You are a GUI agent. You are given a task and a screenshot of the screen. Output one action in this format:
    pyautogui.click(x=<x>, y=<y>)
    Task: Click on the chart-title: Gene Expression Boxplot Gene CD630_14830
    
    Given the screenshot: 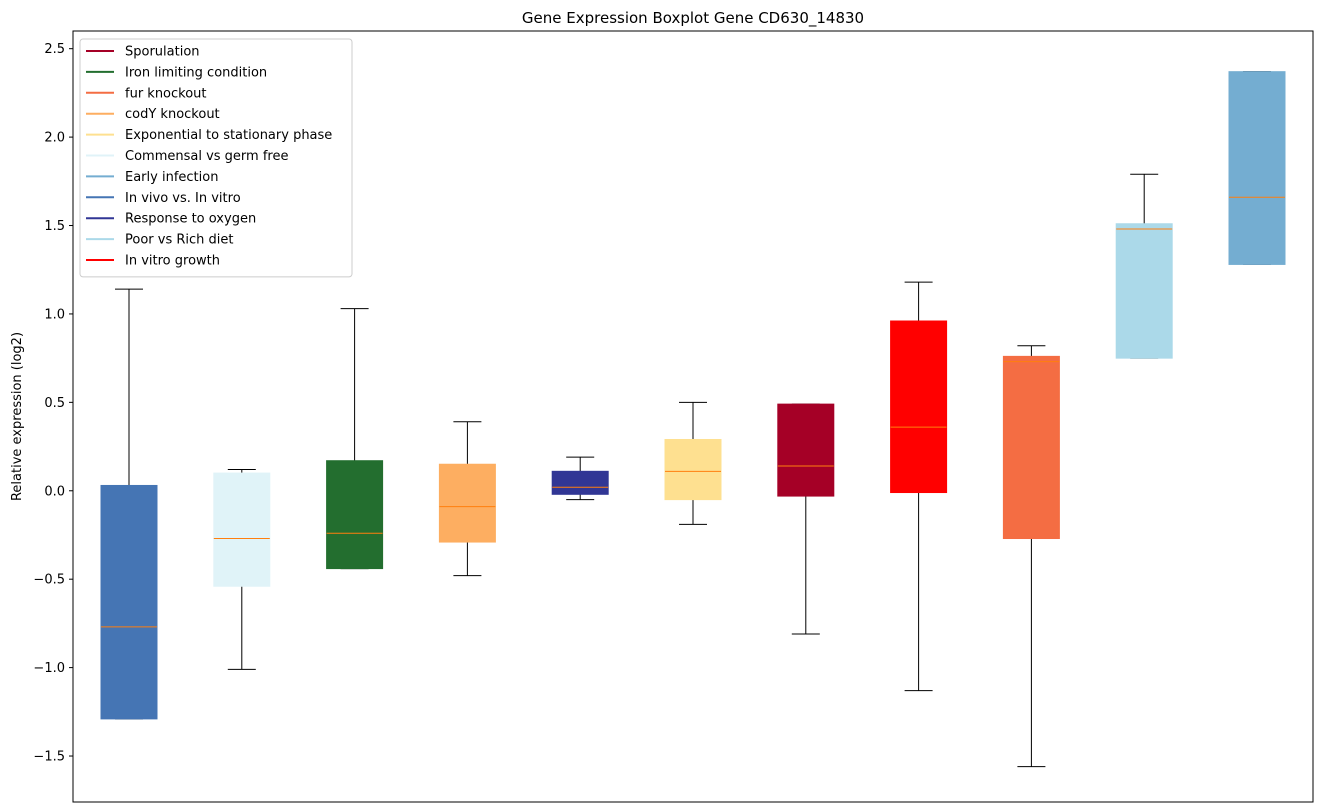 What is the action you would take?
    pyautogui.click(x=693, y=18)
    